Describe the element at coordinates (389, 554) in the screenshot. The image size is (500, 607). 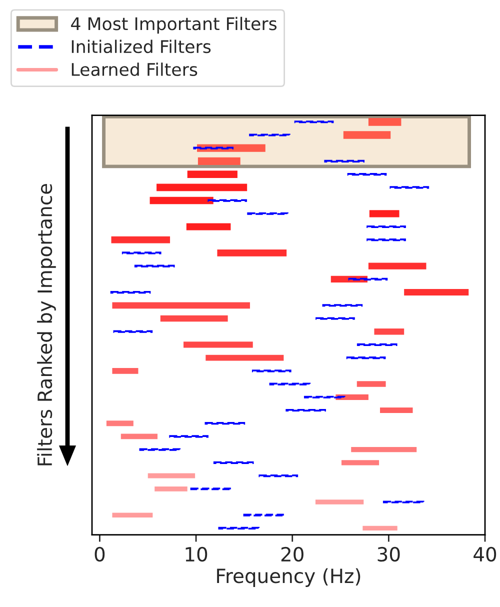
I see `x-tick-label: 30` at that location.